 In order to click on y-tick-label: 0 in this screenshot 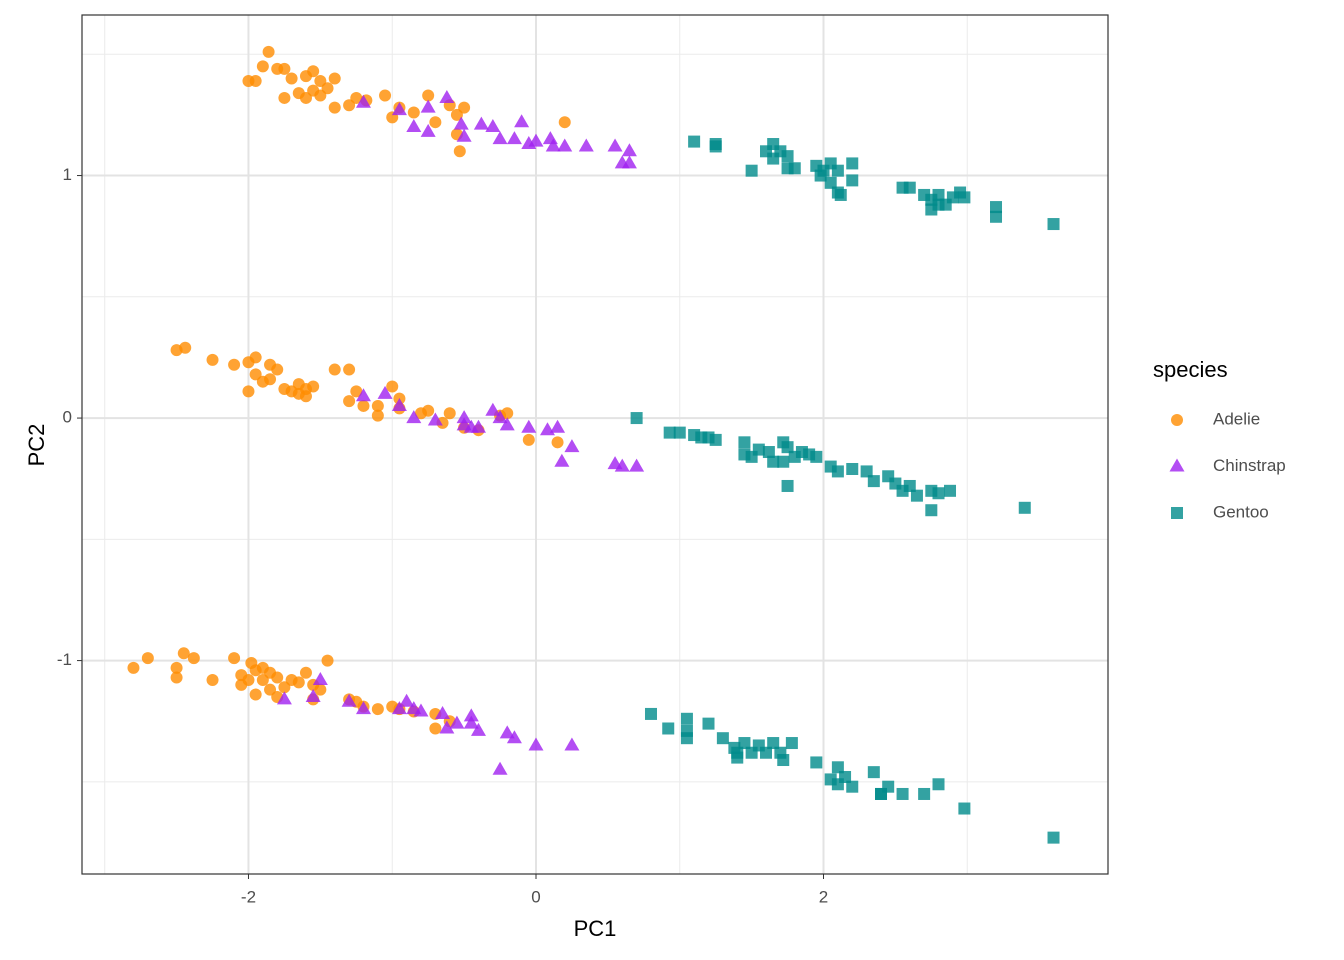, I will do `click(67, 417)`.